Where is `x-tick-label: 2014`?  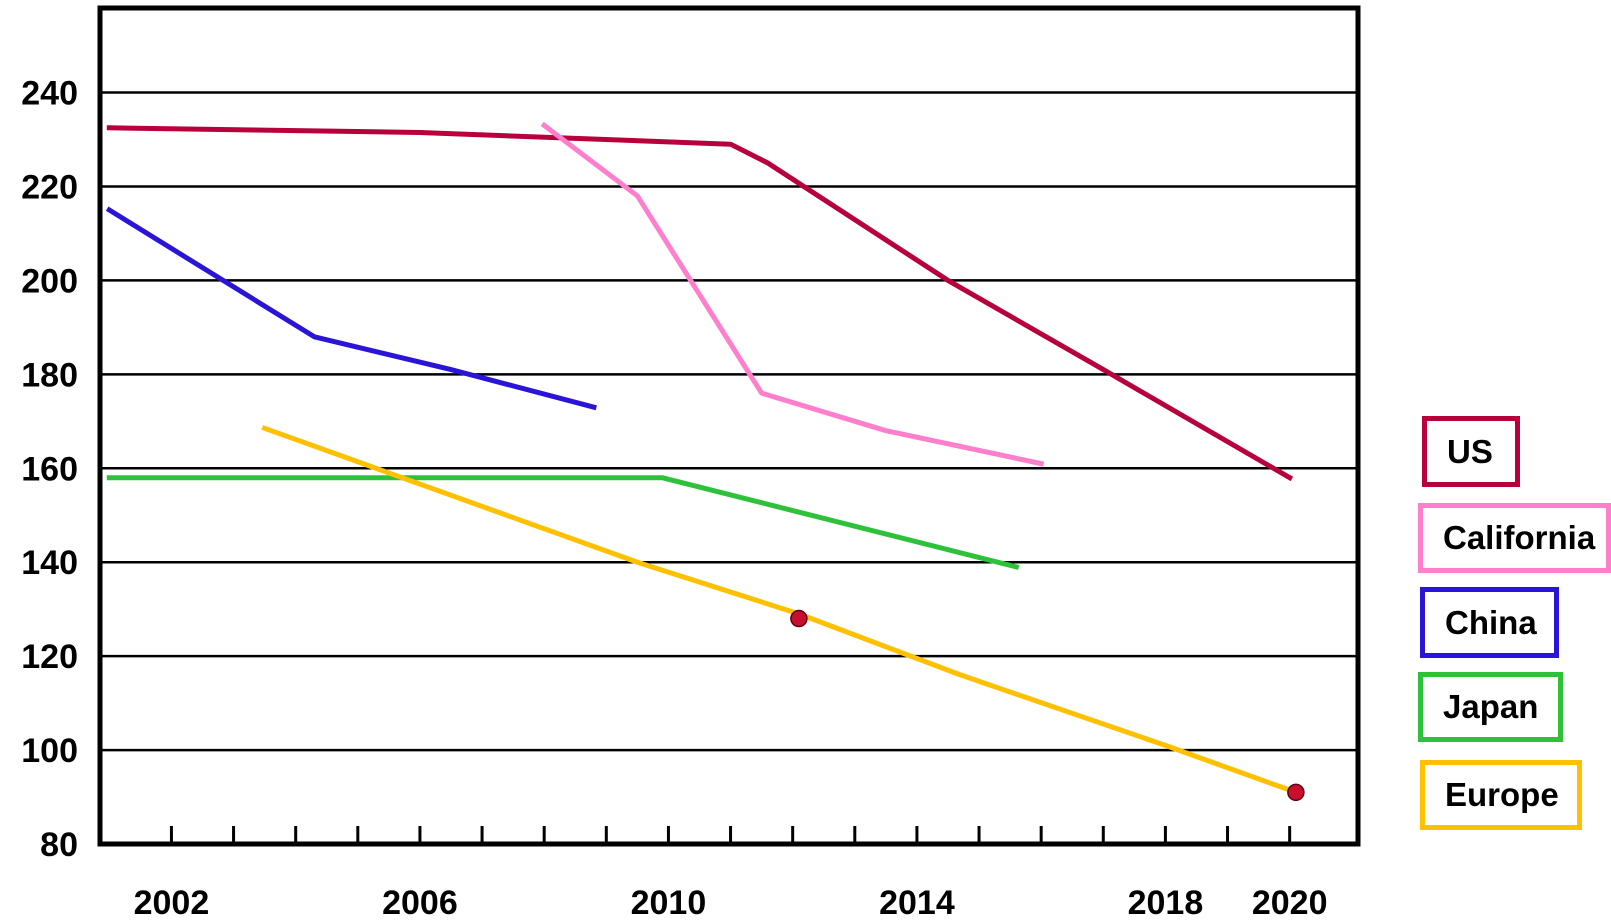 x-tick-label: 2014 is located at coordinates (917, 902).